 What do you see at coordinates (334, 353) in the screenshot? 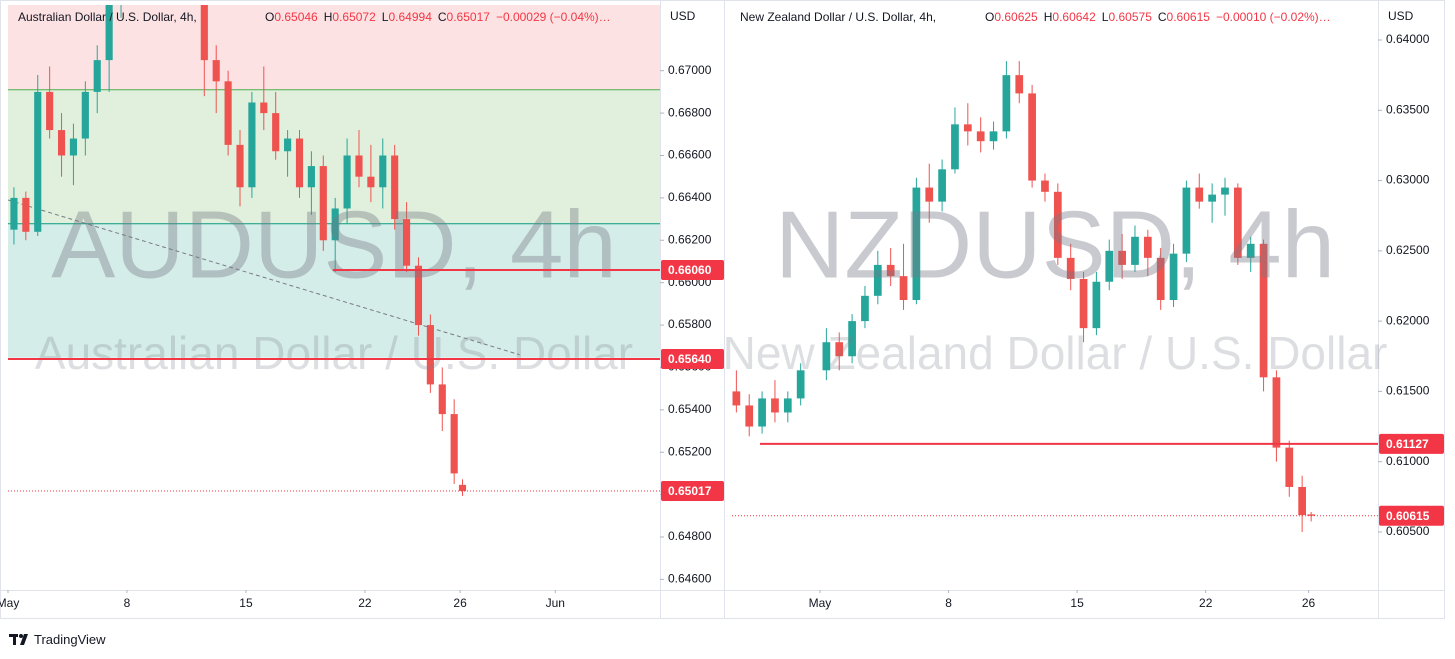
I see `watermark-description: Australian Dollar / U.S. Dollar` at bounding box center [334, 353].